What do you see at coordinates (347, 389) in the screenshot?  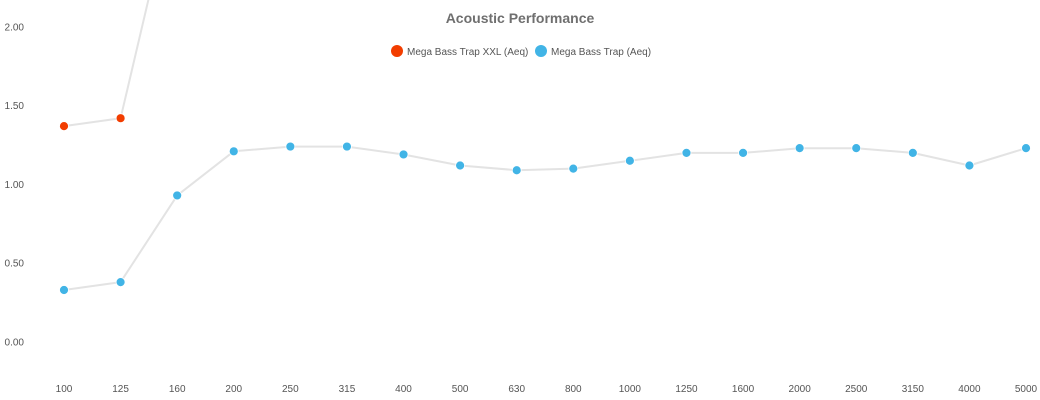 I see `x-tick-label: 315` at bounding box center [347, 389].